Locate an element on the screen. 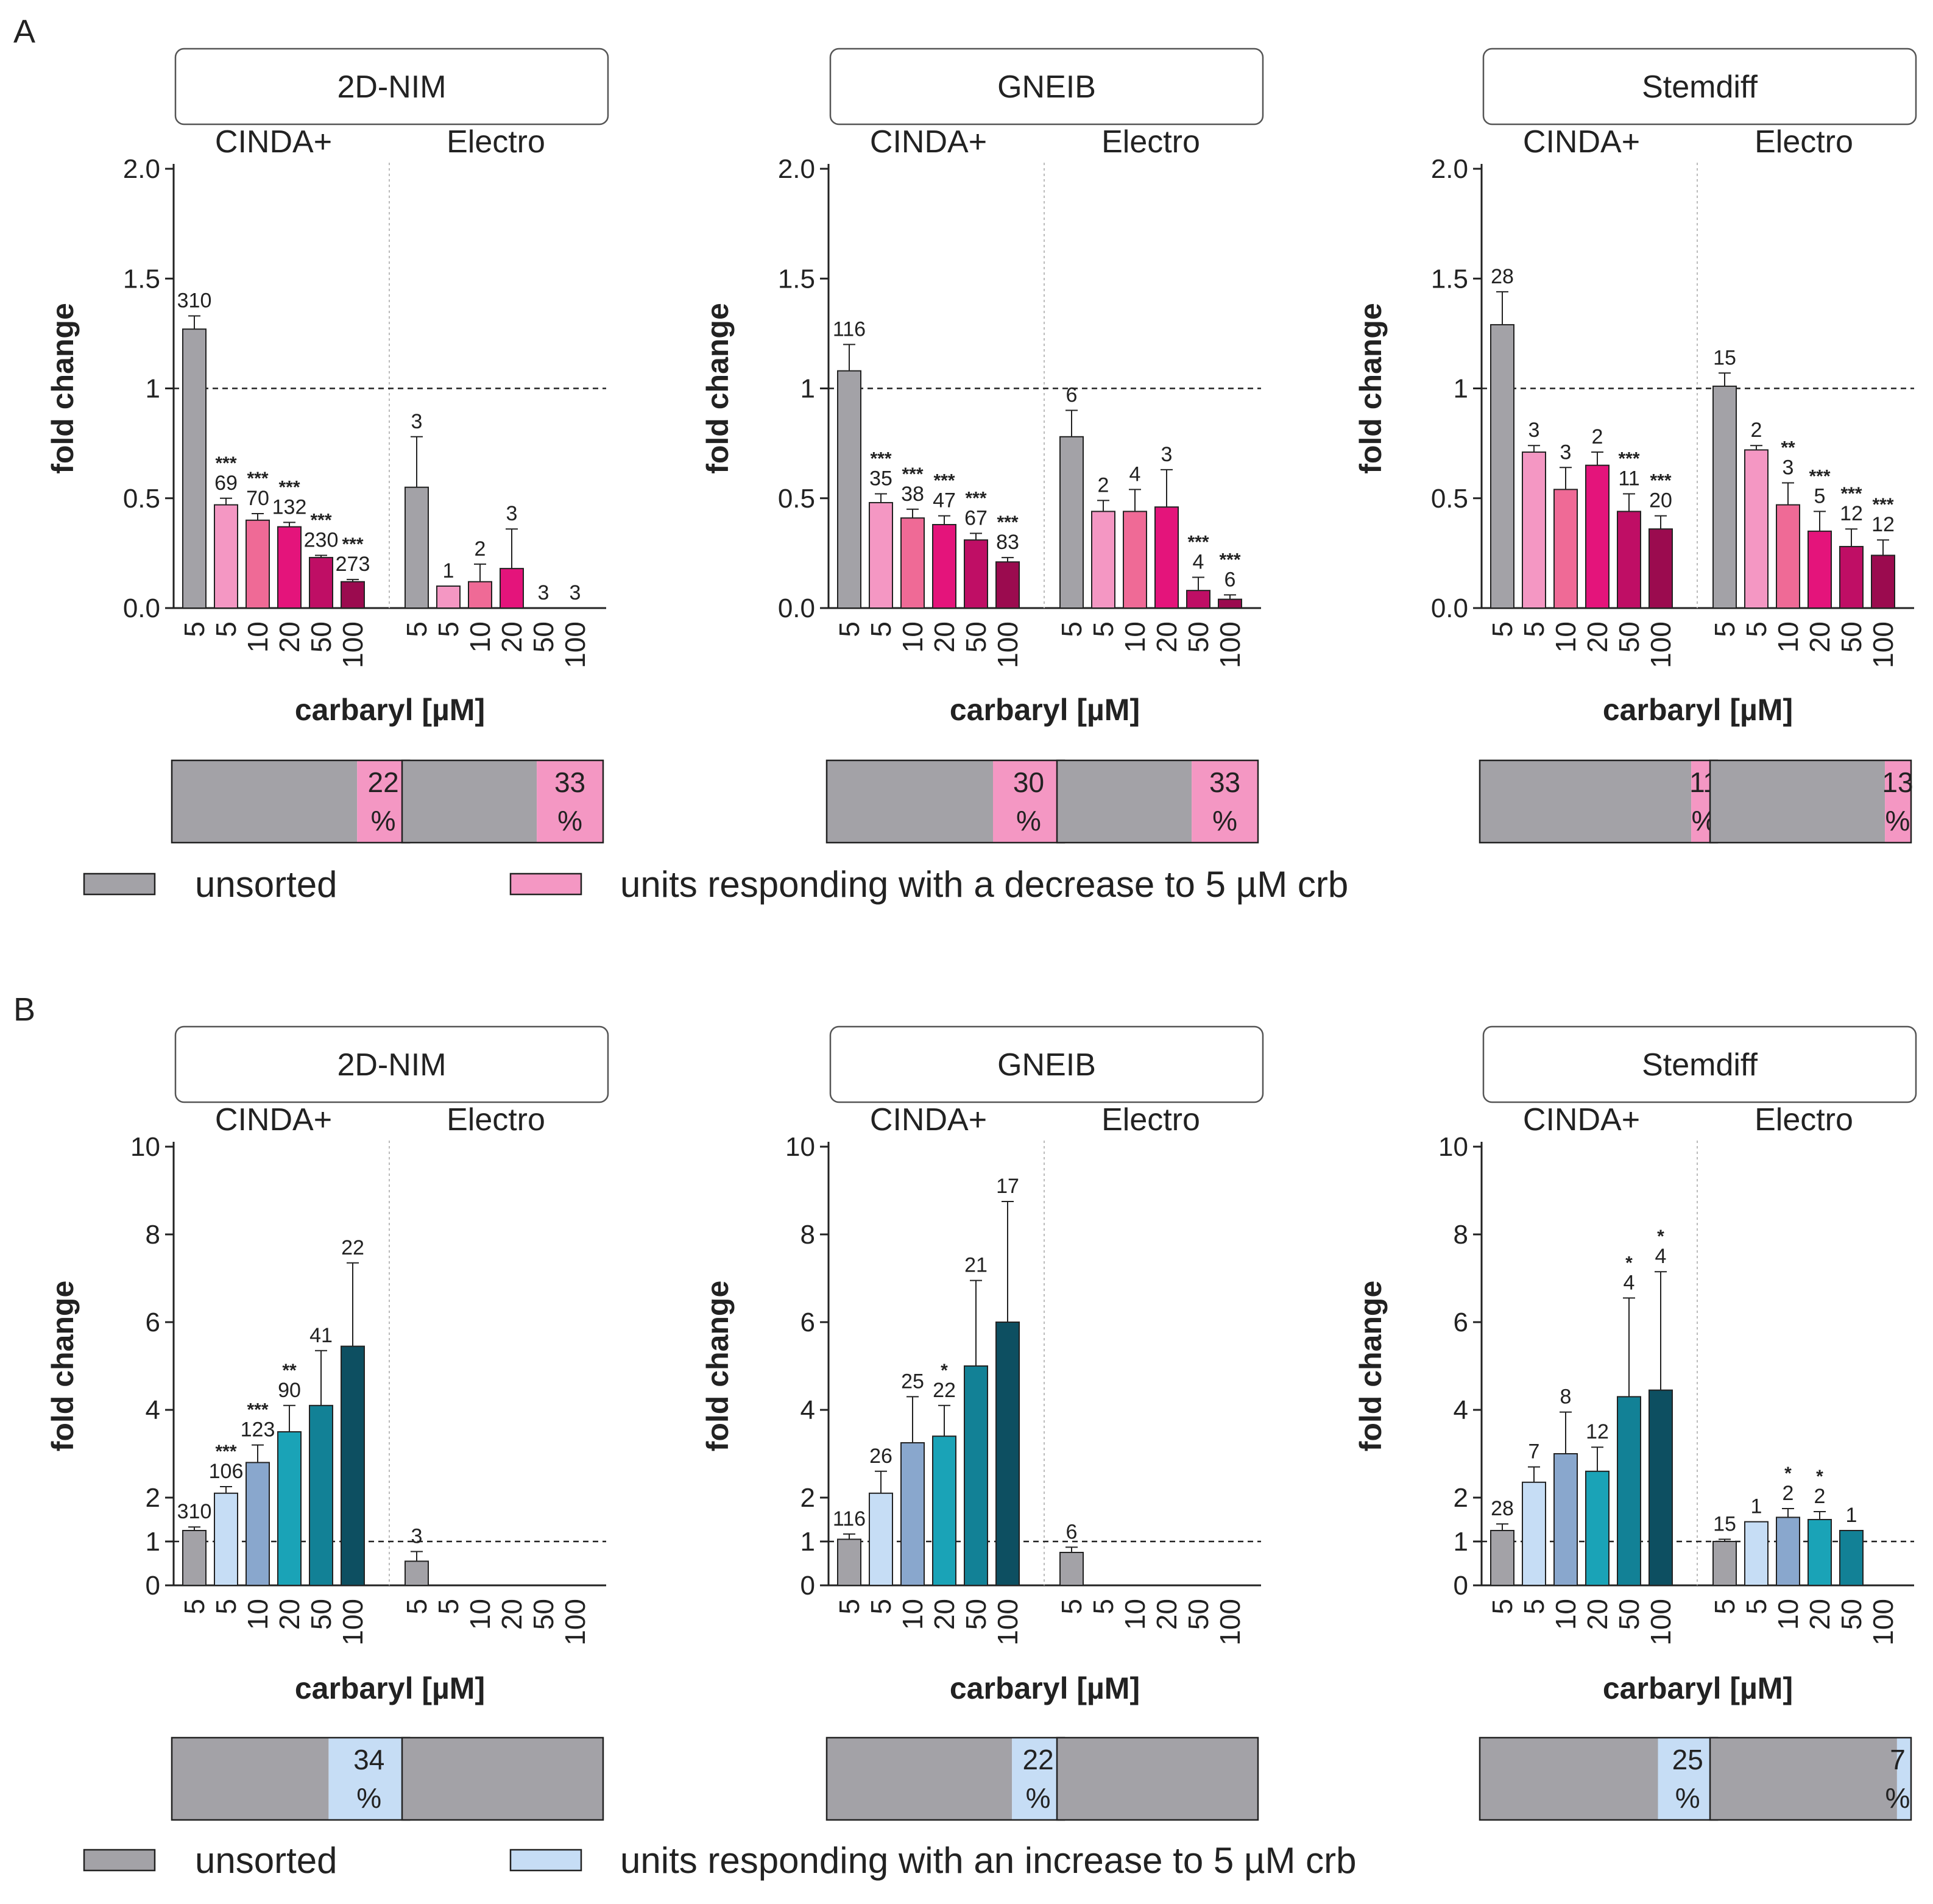 This screenshot has height=1904, width=1933. y-tick-label: 1.5 is located at coordinates (141, 279).